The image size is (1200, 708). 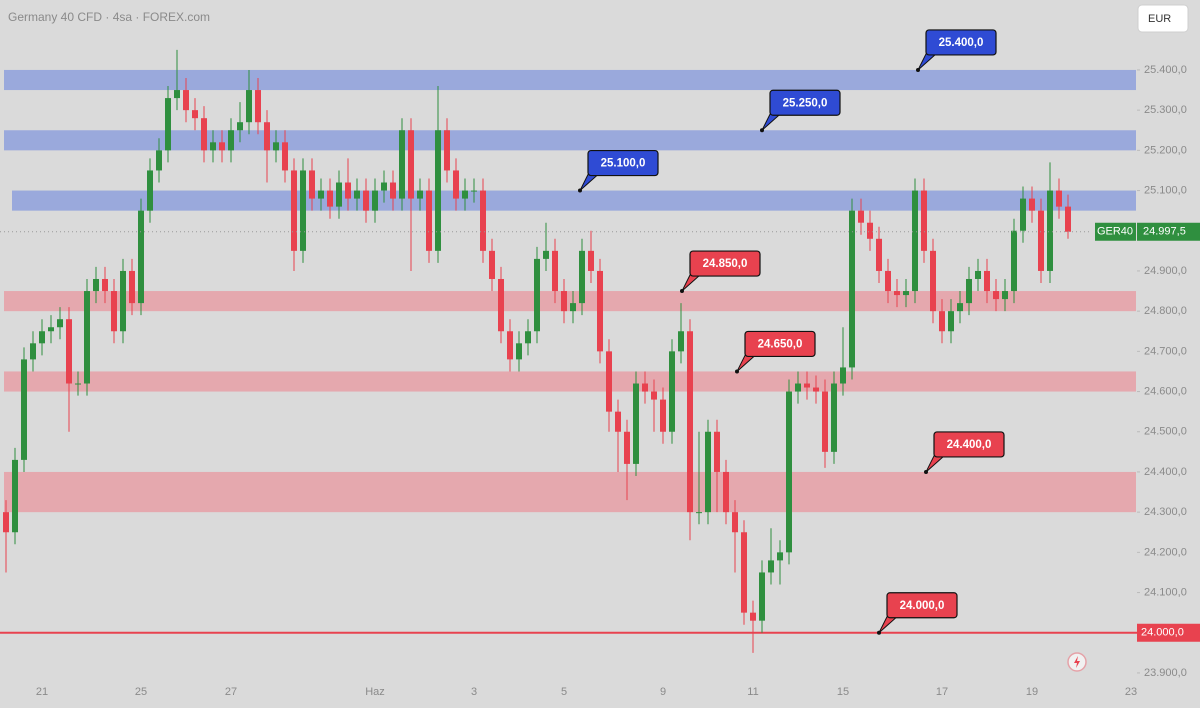 What do you see at coordinates (922, 606) in the screenshot?
I see `callout-label: 24.000,0` at bounding box center [922, 606].